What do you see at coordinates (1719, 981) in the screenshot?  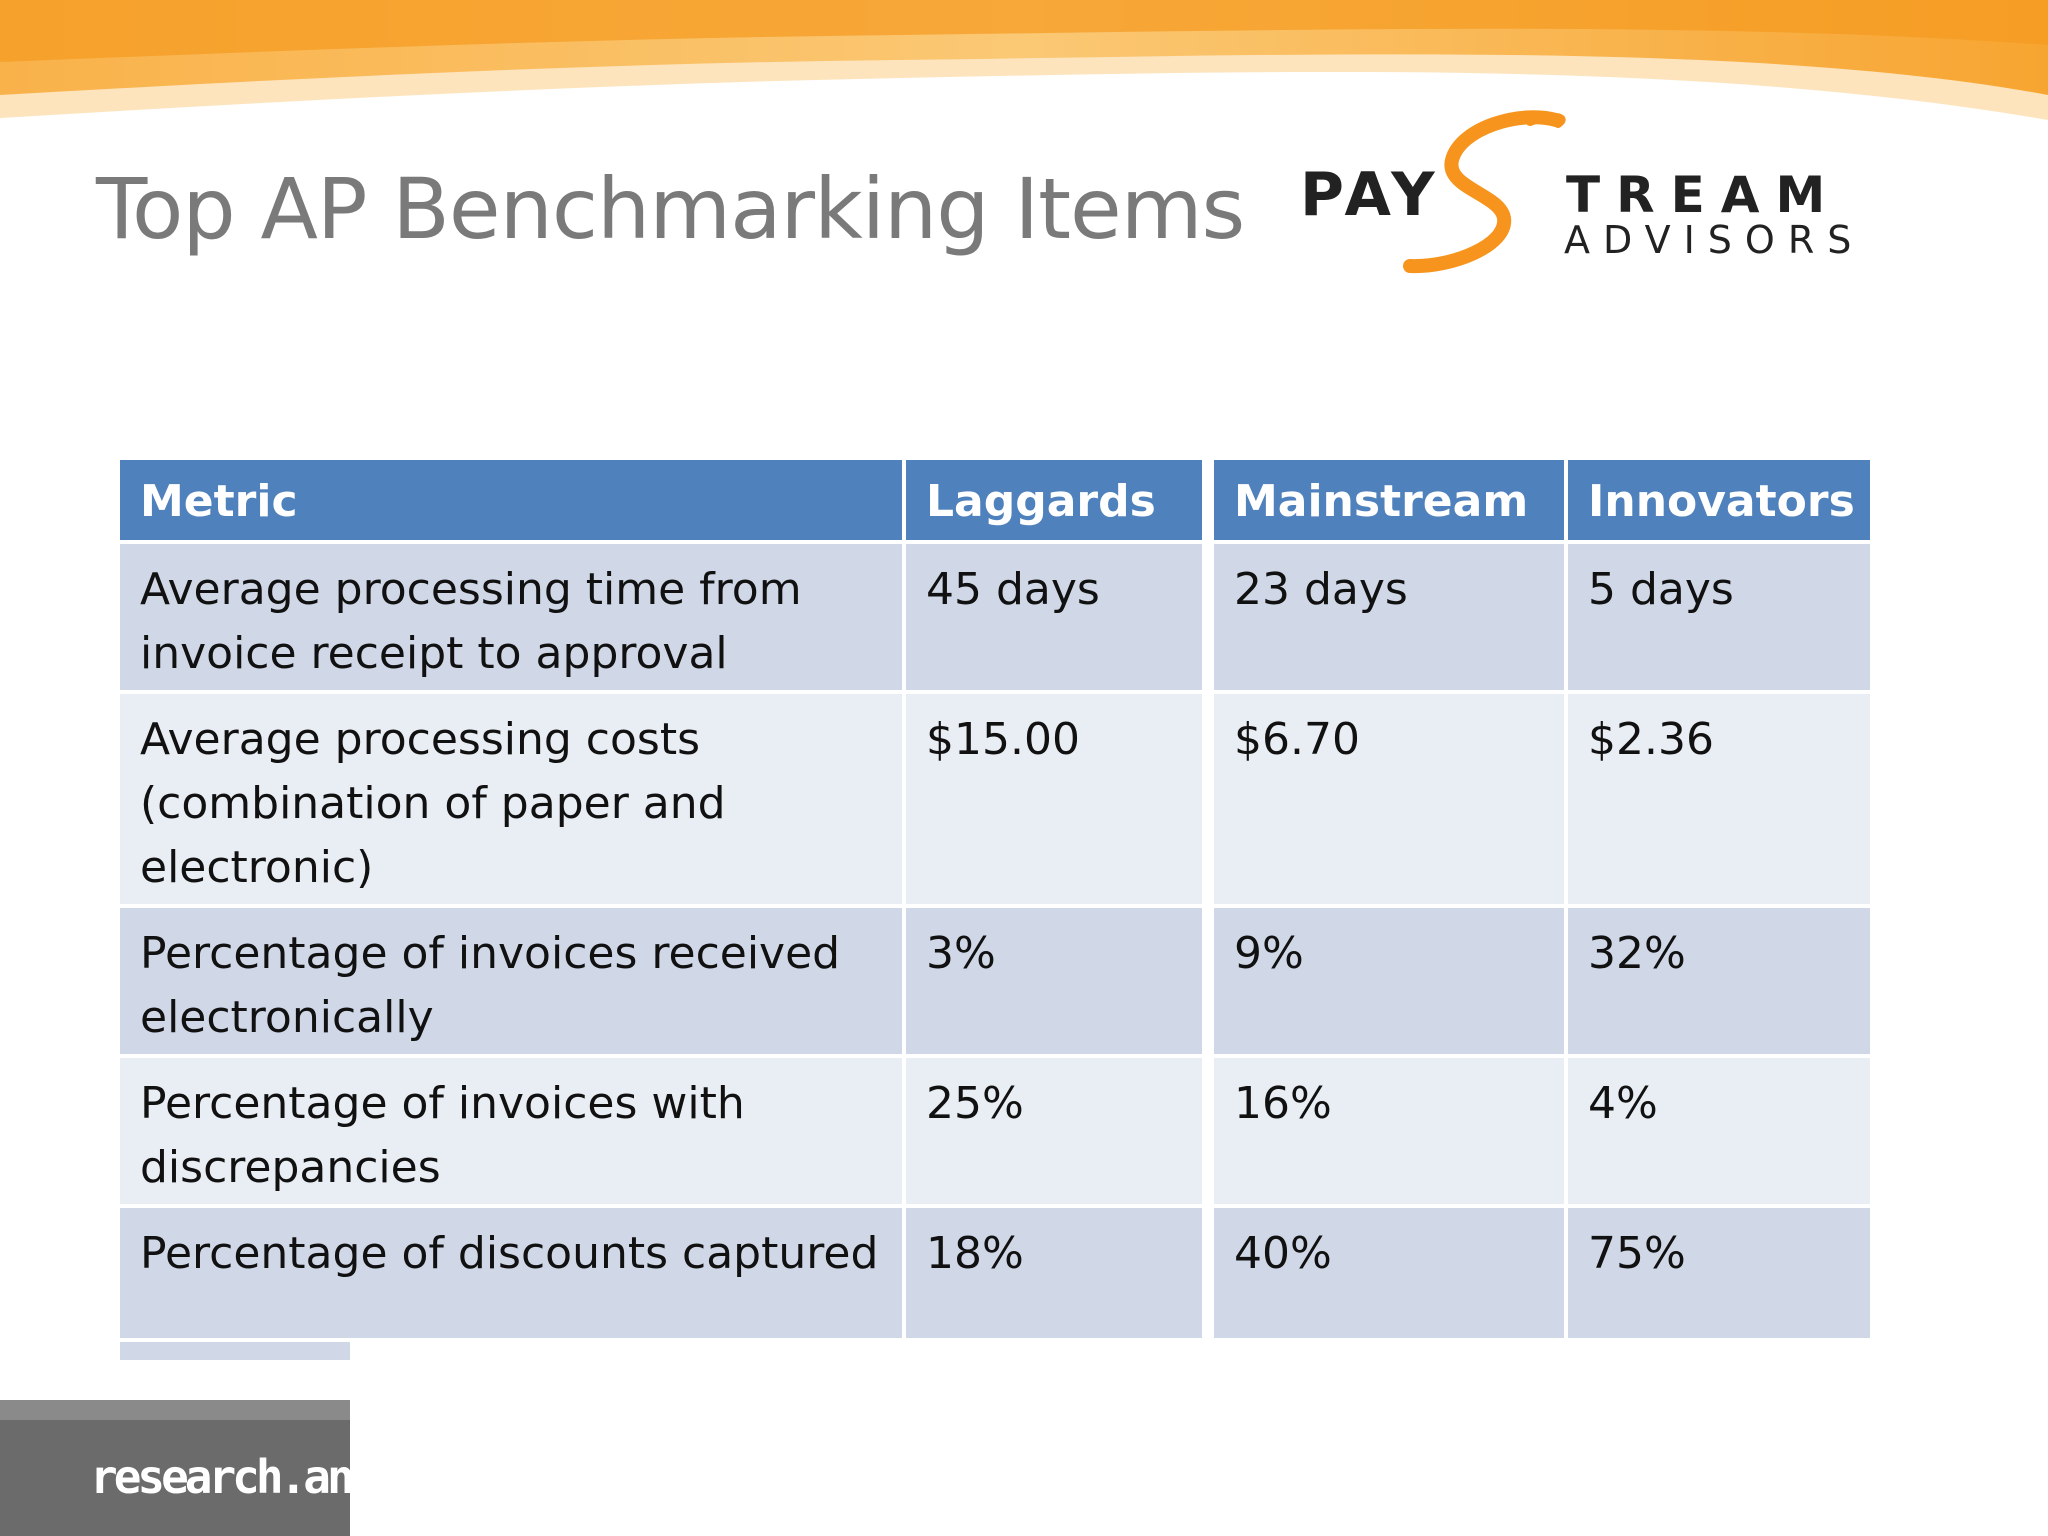 I see `innovators-cell: 32%` at bounding box center [1719, 981].